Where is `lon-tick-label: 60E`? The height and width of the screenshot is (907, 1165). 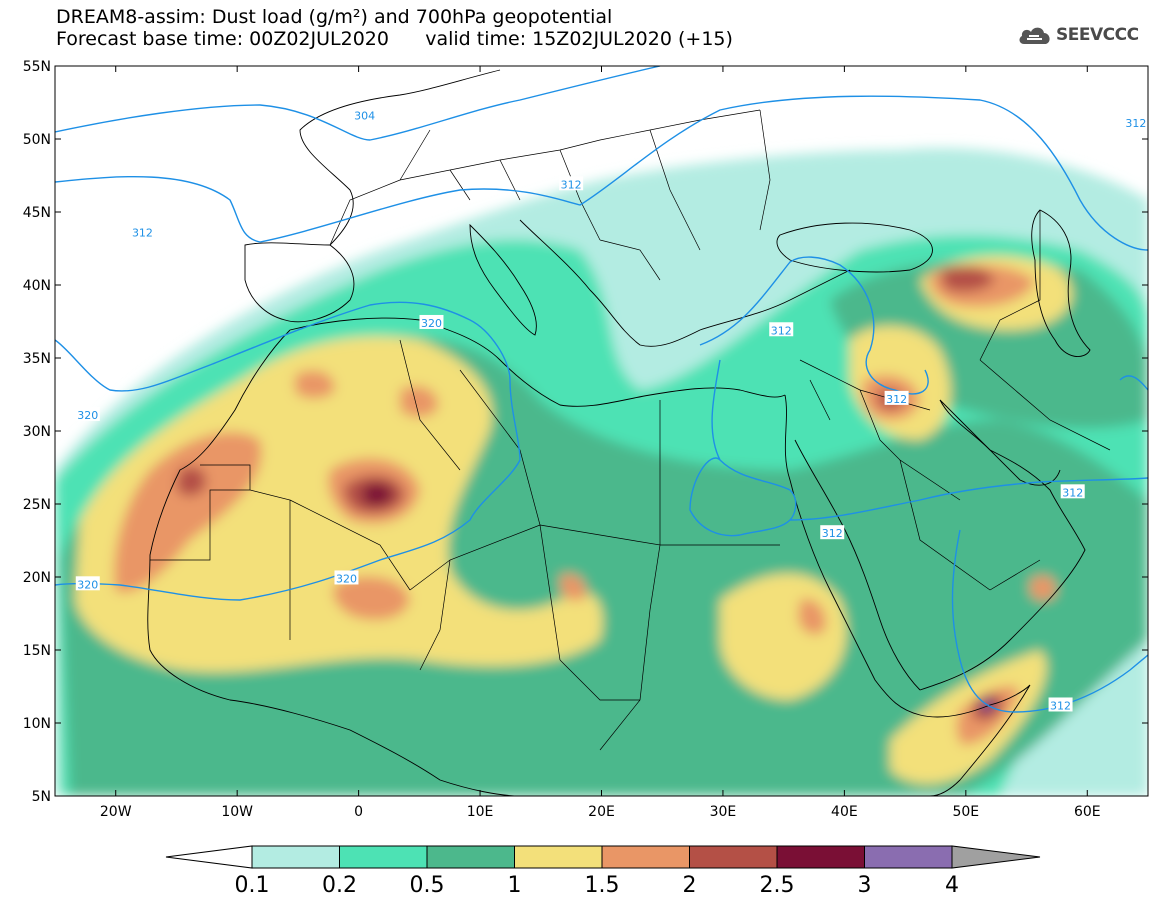 lon-tick-label: 60E is located at coordinates (1087, 812).